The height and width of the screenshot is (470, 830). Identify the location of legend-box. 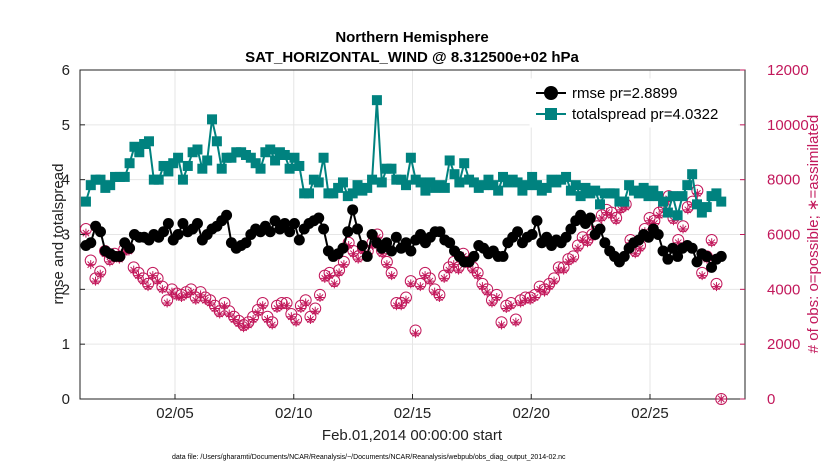
(634, 103).